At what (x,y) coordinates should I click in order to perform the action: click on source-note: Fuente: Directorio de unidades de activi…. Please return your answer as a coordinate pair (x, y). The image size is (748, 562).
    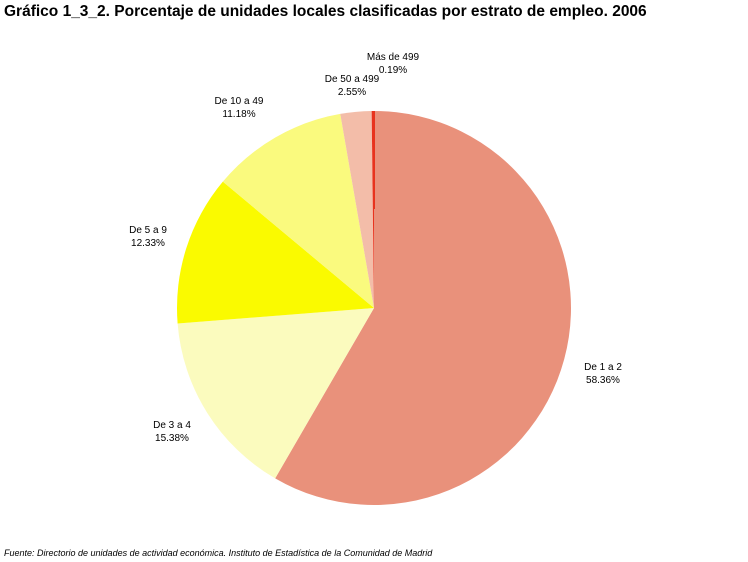
    Looking at the image, I should click on (218, 553).